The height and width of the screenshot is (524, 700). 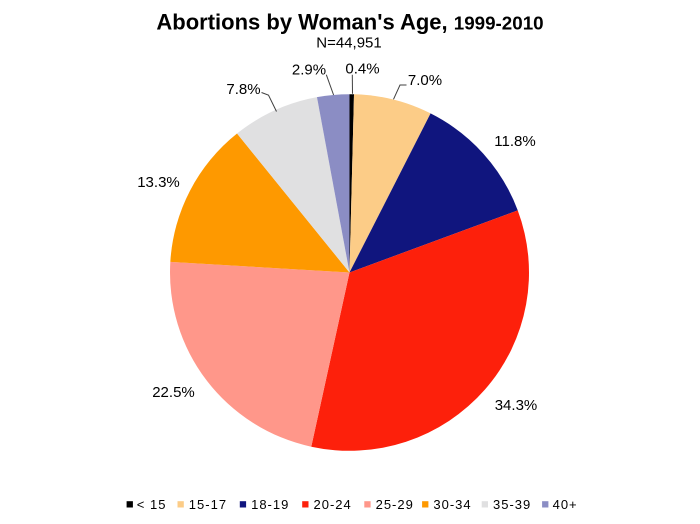 I want to click on svg-text: < 15, so click(x=152, y=504).